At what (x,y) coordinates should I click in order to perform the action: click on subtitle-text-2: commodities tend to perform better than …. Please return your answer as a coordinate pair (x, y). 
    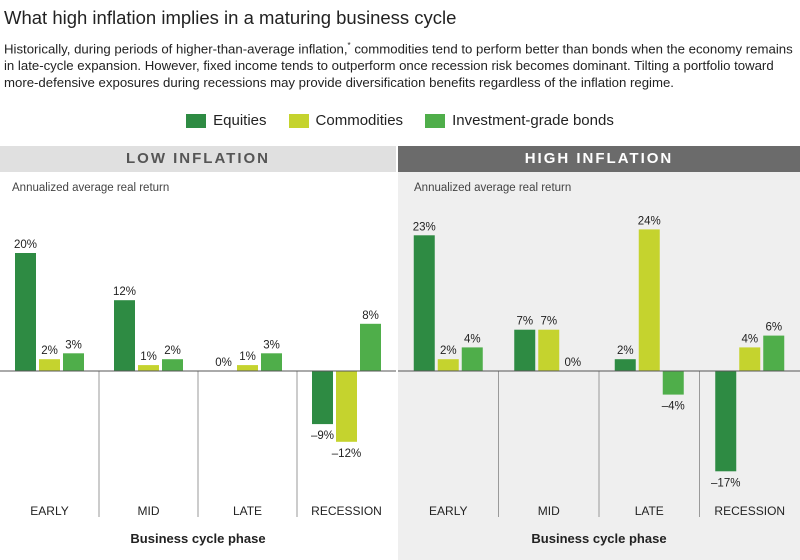
    Looking at the image, I should click on (398, 66).